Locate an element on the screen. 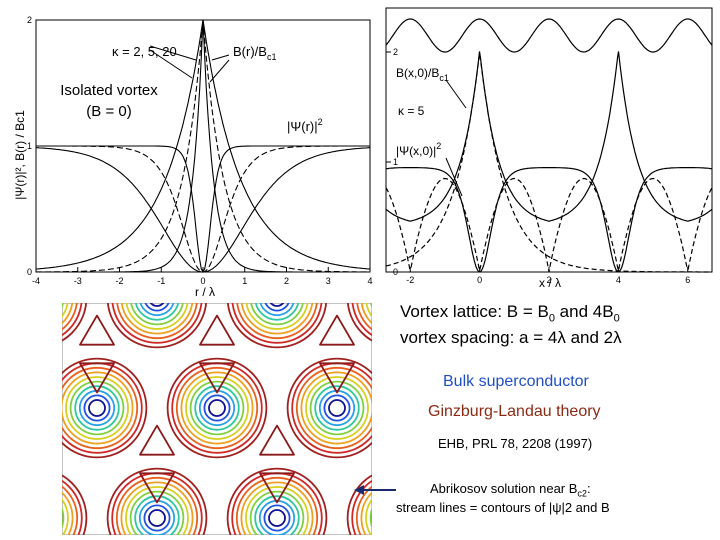 Image resolution: width=720 pixels, height=540 pixels. right-psi-annotation: |Ψ(x,0)|2 is located at coordinates (418, 149).